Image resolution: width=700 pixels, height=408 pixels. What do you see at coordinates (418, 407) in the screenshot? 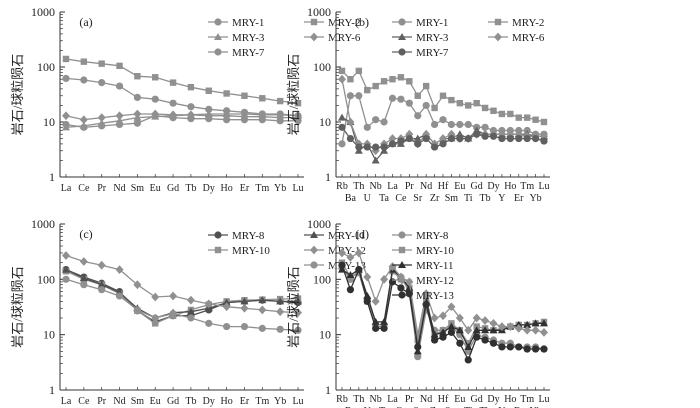
I see `x-tick-label: Sr` at bounding box center [418, 407].